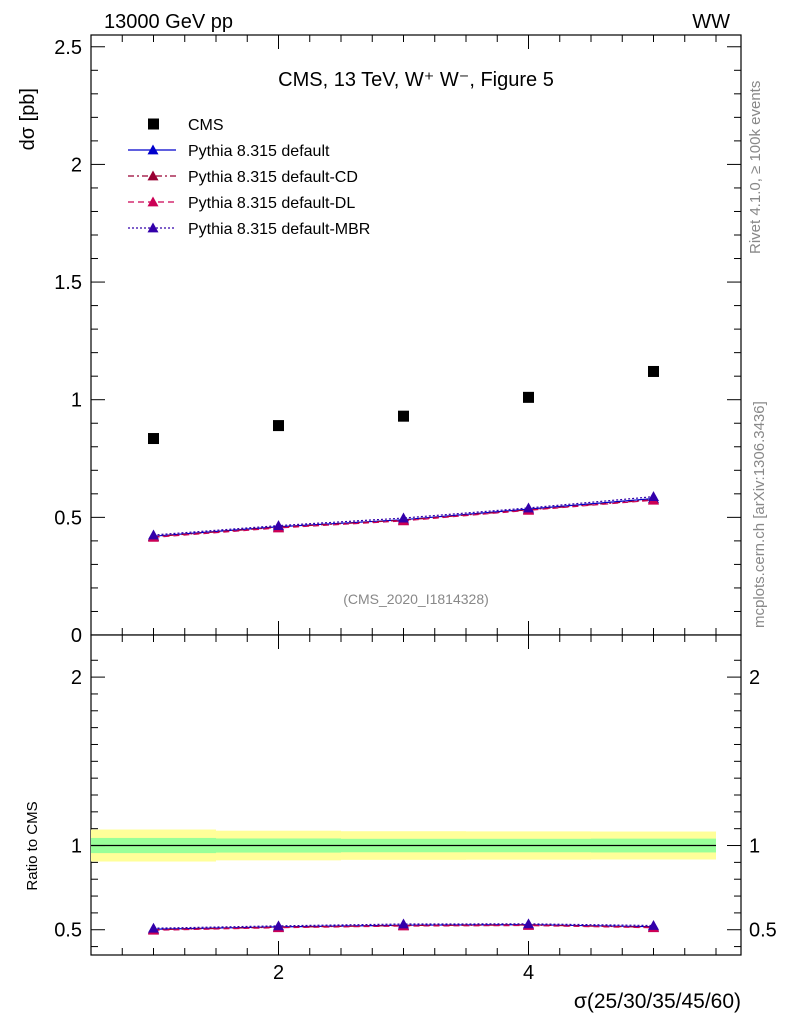 The height and width of the screenshot is (1024, 786). What do you see at coordinates (32, 845) in the screenshot?
I see `ratio-y-axis-label: Ratio to CMS` at bounding box center [32, 845].